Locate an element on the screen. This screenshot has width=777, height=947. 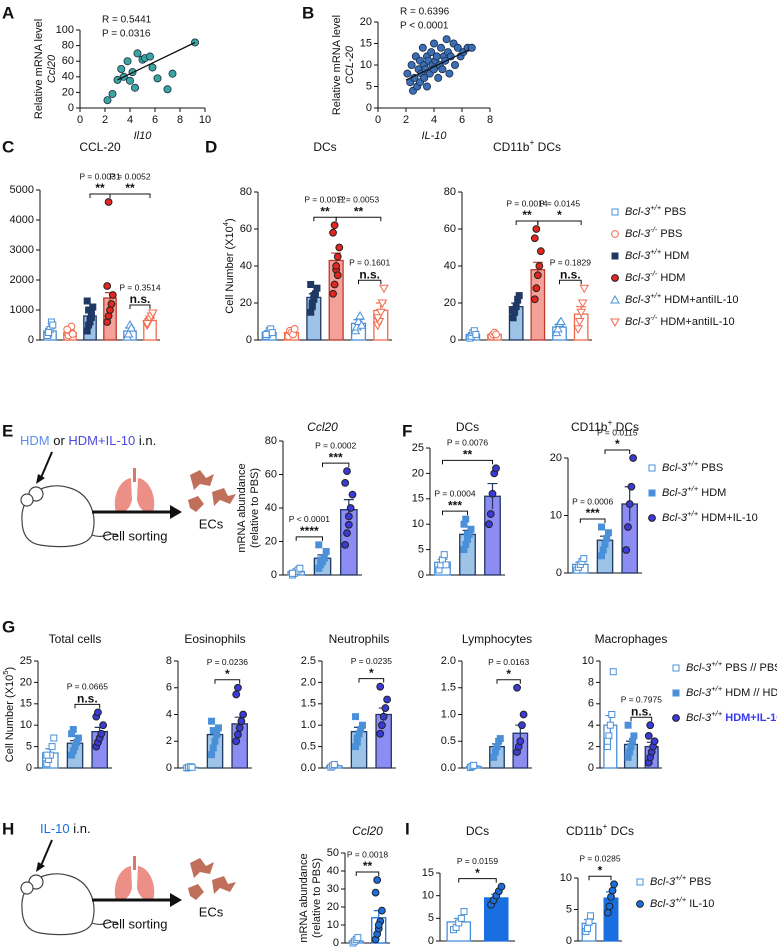
text-run: HDM+IL-10 is located at coordinates (749, 718).